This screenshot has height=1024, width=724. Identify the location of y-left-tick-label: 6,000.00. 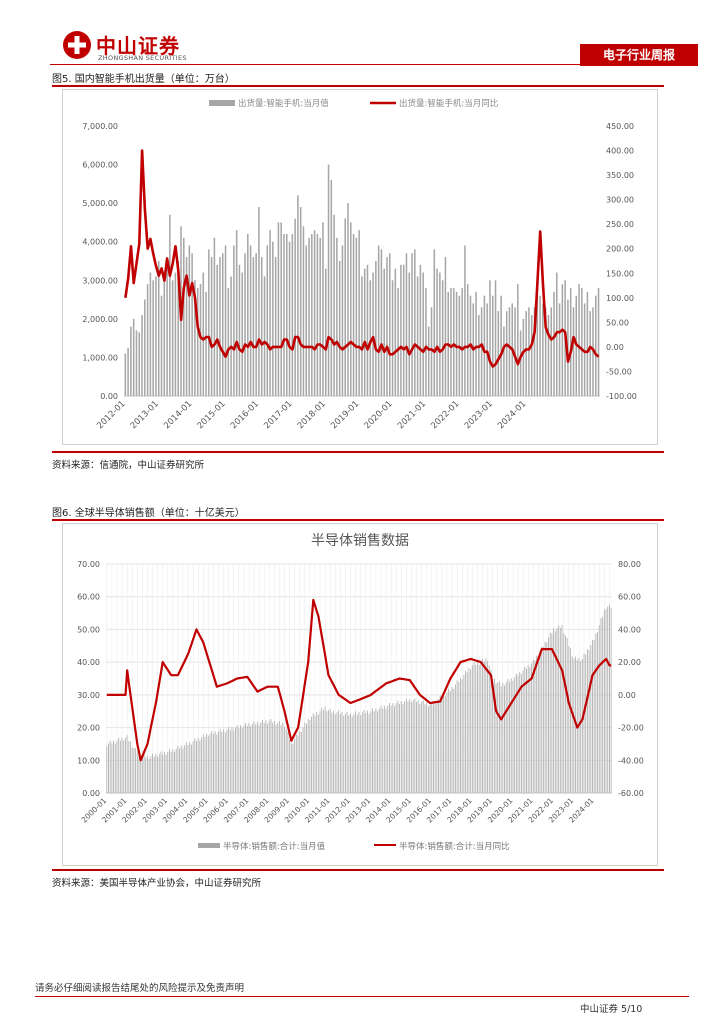
(100, 165).